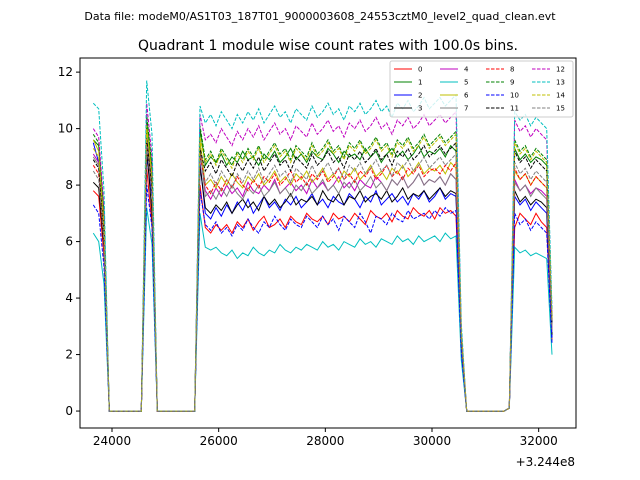  I want to click on x-tick-label: 24000, so click(112, 441).